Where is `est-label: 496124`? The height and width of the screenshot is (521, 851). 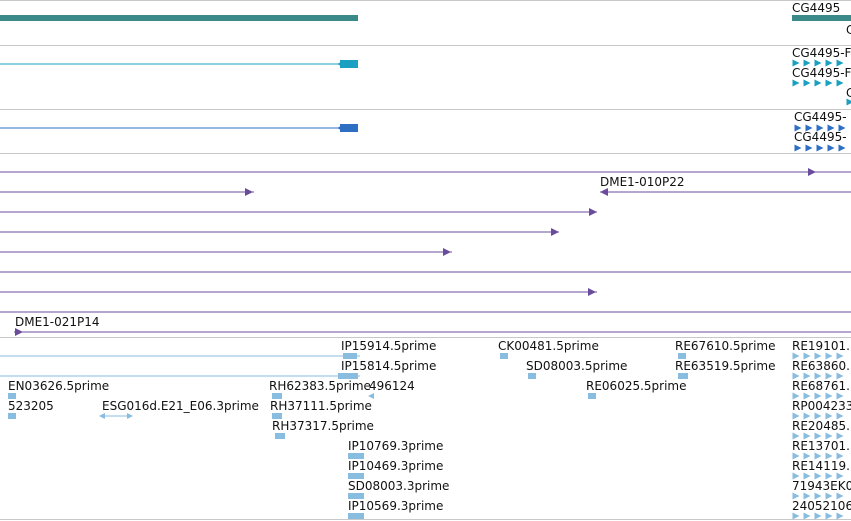
est-label: 496124 is located at coordinates (392, 386).